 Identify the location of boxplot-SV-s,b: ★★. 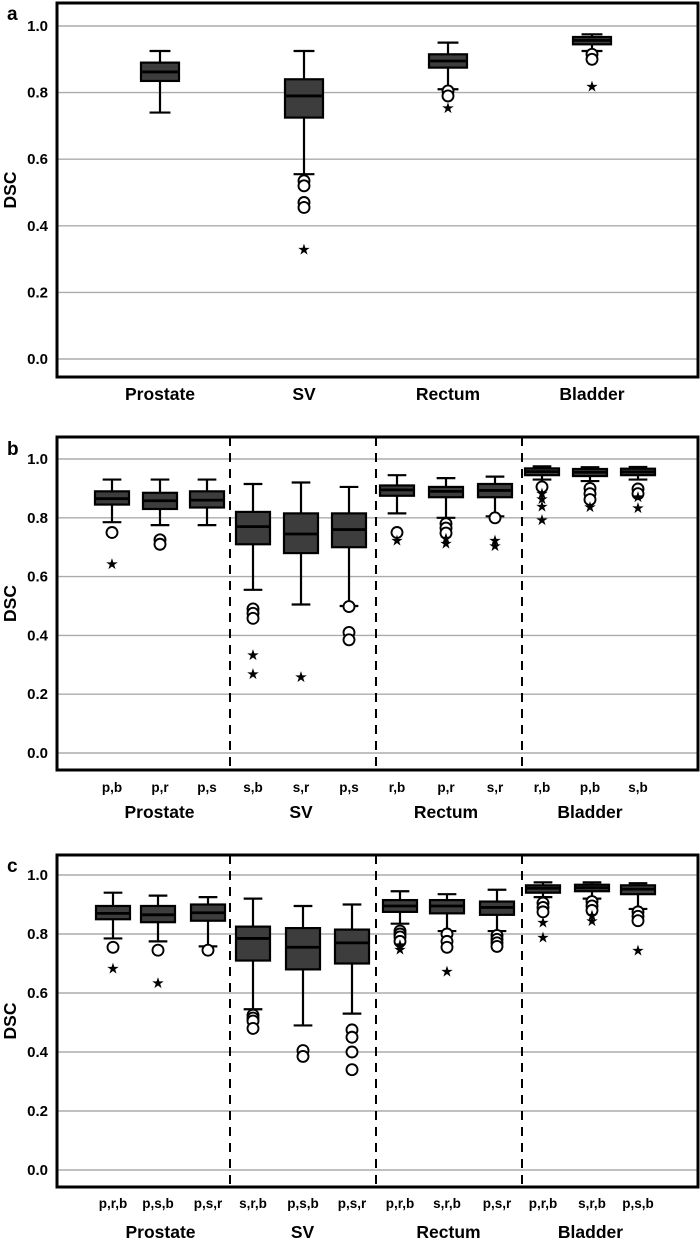
(253, 582).